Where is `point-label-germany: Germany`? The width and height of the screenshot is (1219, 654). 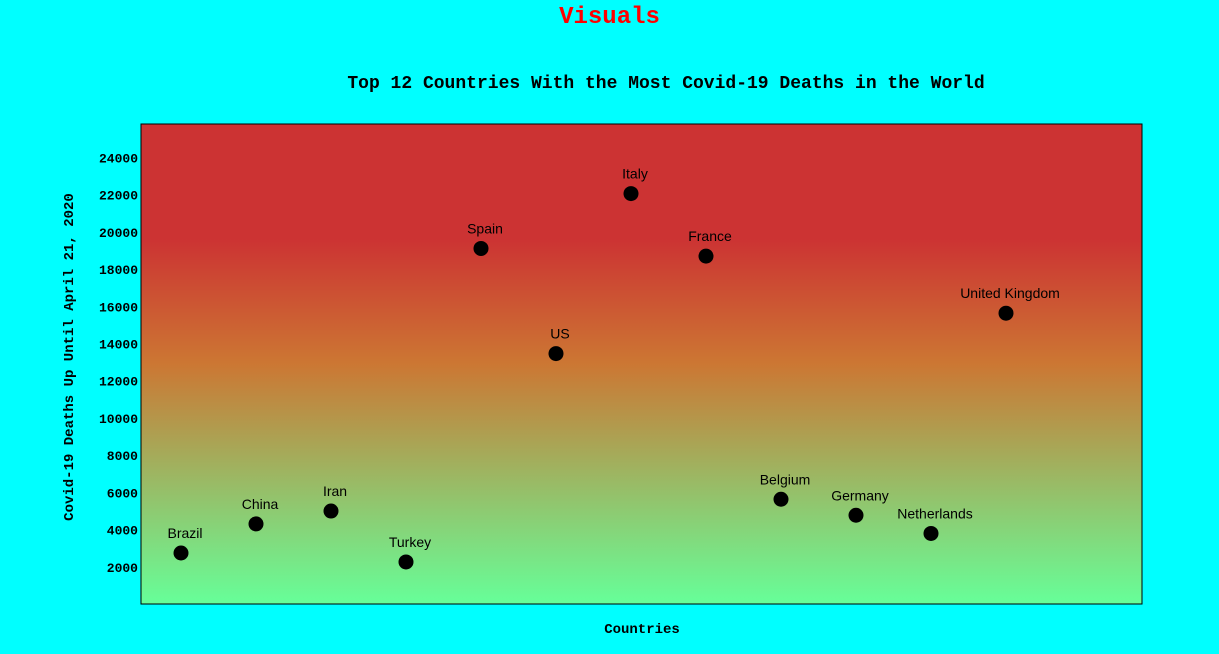 point-label-germany: Germany is located at coordinates (860, 495).